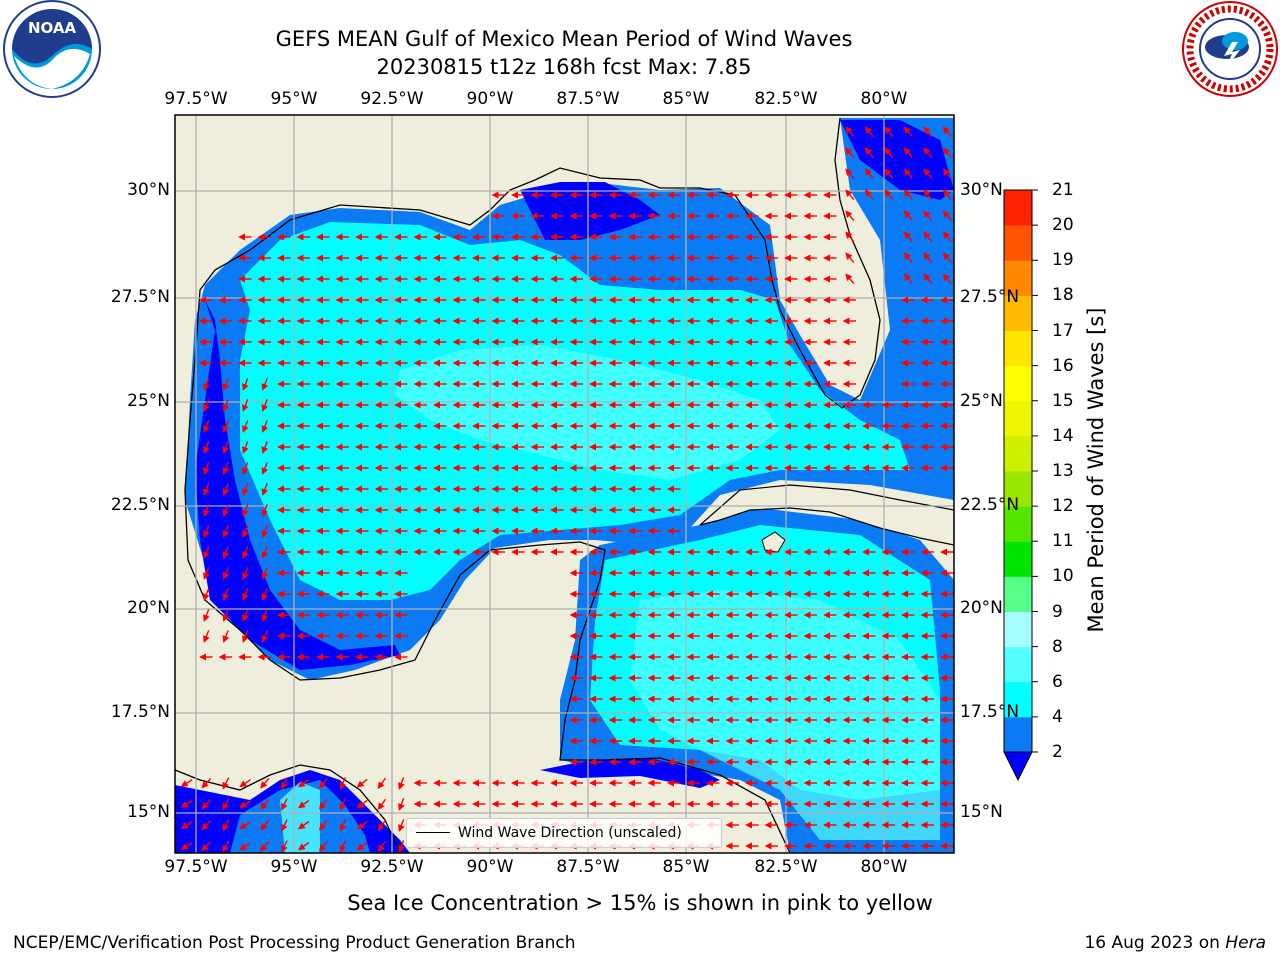 The width and height of the screenshot is (1280, 960). Describe the element at coordinates (897, 160) in the screenshot. I see `florida-east-water` at that location.